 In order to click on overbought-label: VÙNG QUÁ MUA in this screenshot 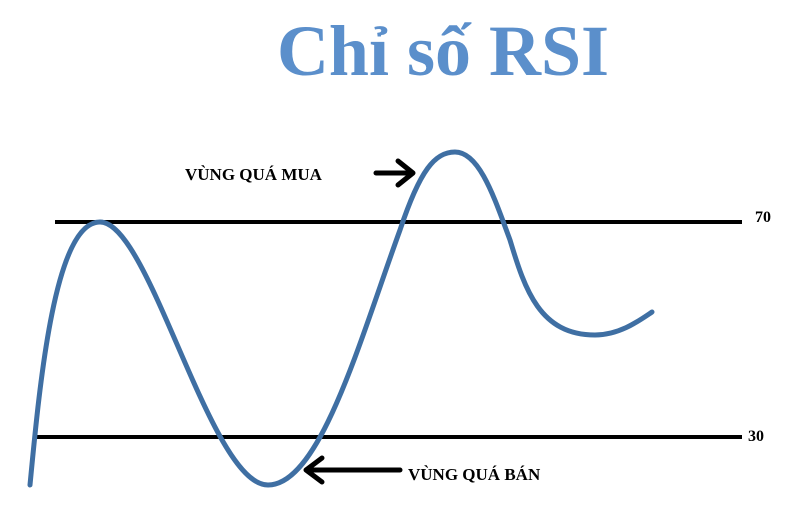, I will do `click(254, 174)`.